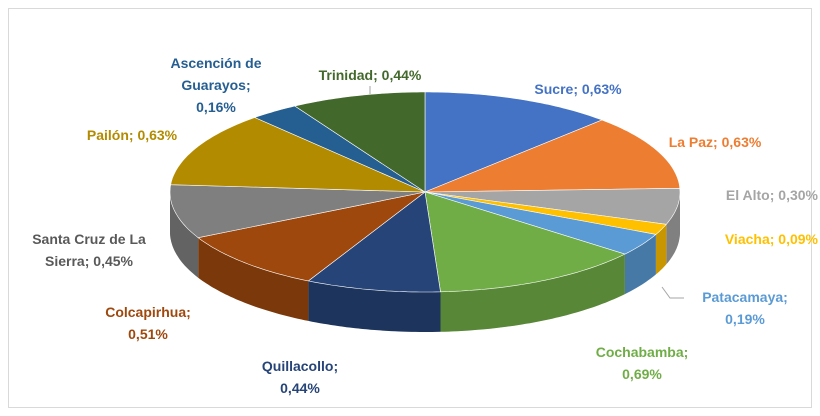 This screenshot has height=416, width=820. Describe the element at coordinates (798, 239) in the screenshot. I see `value-label: 0,09%` at that location.